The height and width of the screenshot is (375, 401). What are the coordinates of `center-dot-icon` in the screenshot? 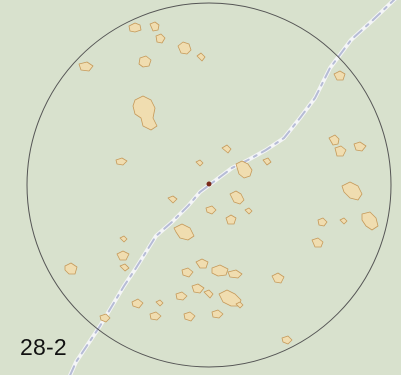 It's located at (209, 184).